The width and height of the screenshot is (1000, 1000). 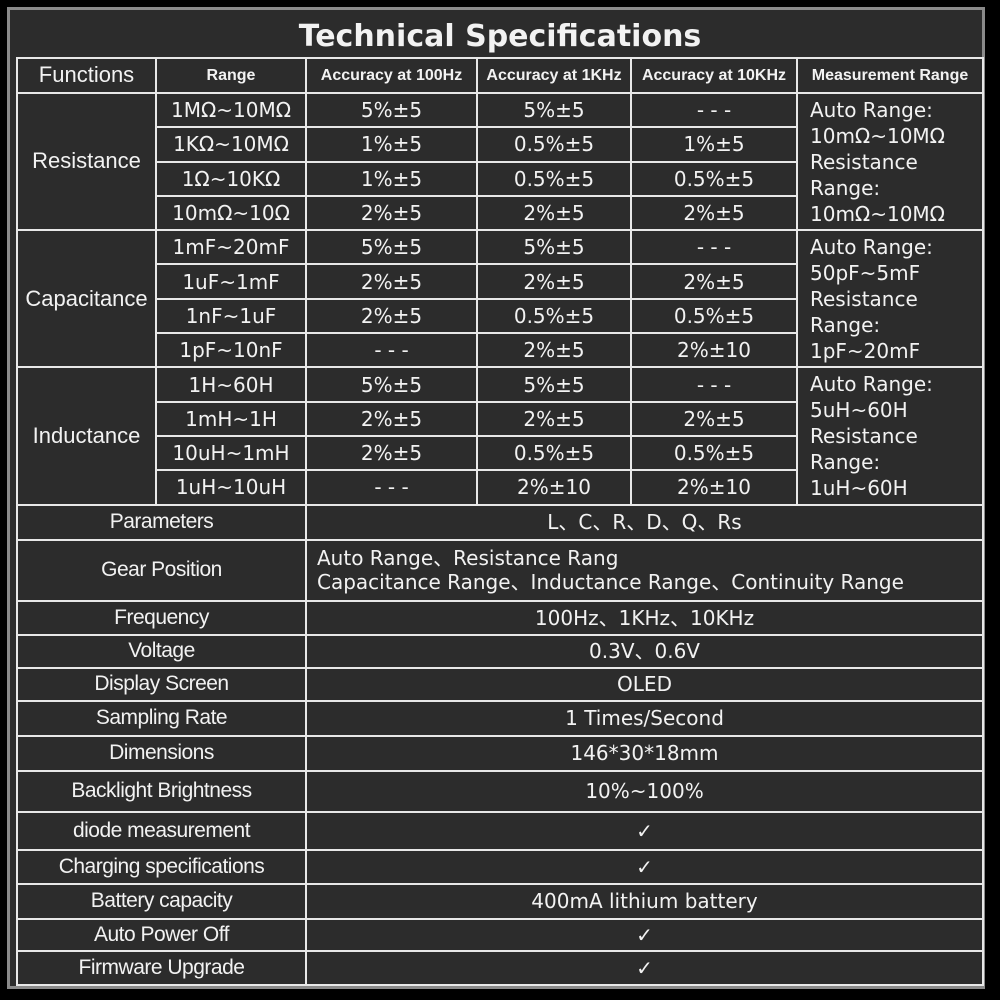 What do you see at coordinates (161, 684) in the screenshot?
I see `spec-label: Display Screen` at bounding box center [161, 684].